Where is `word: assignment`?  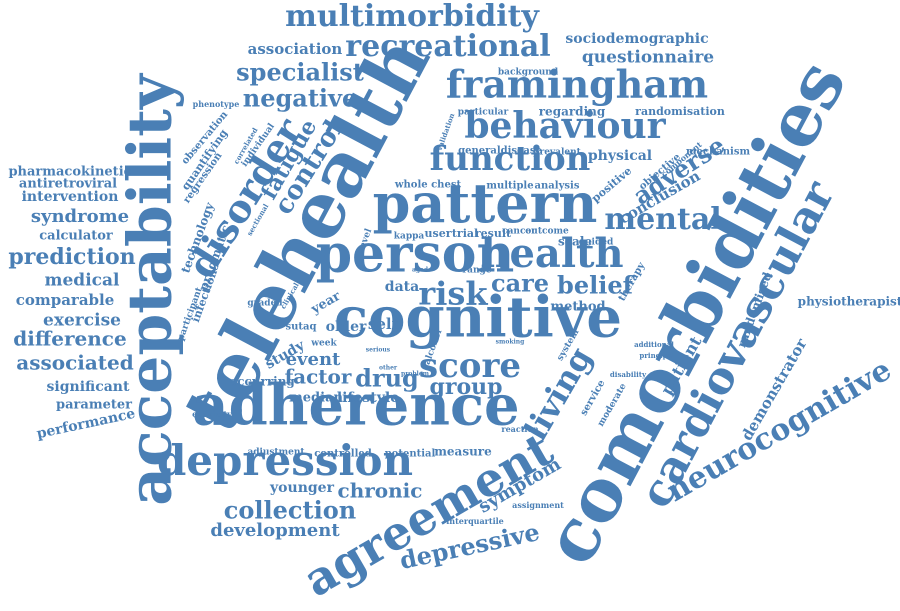
word: assignment is located at coordinates (538, 505).